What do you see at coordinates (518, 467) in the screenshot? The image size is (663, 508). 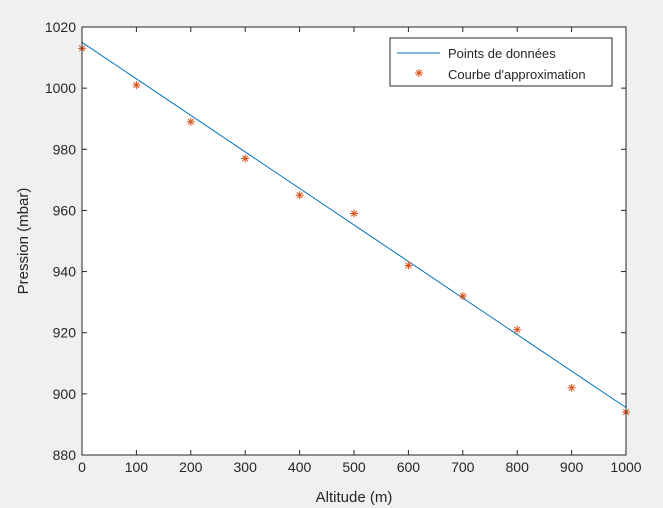 I see `x-tick-label: 800` at bounding box center [518, 467].